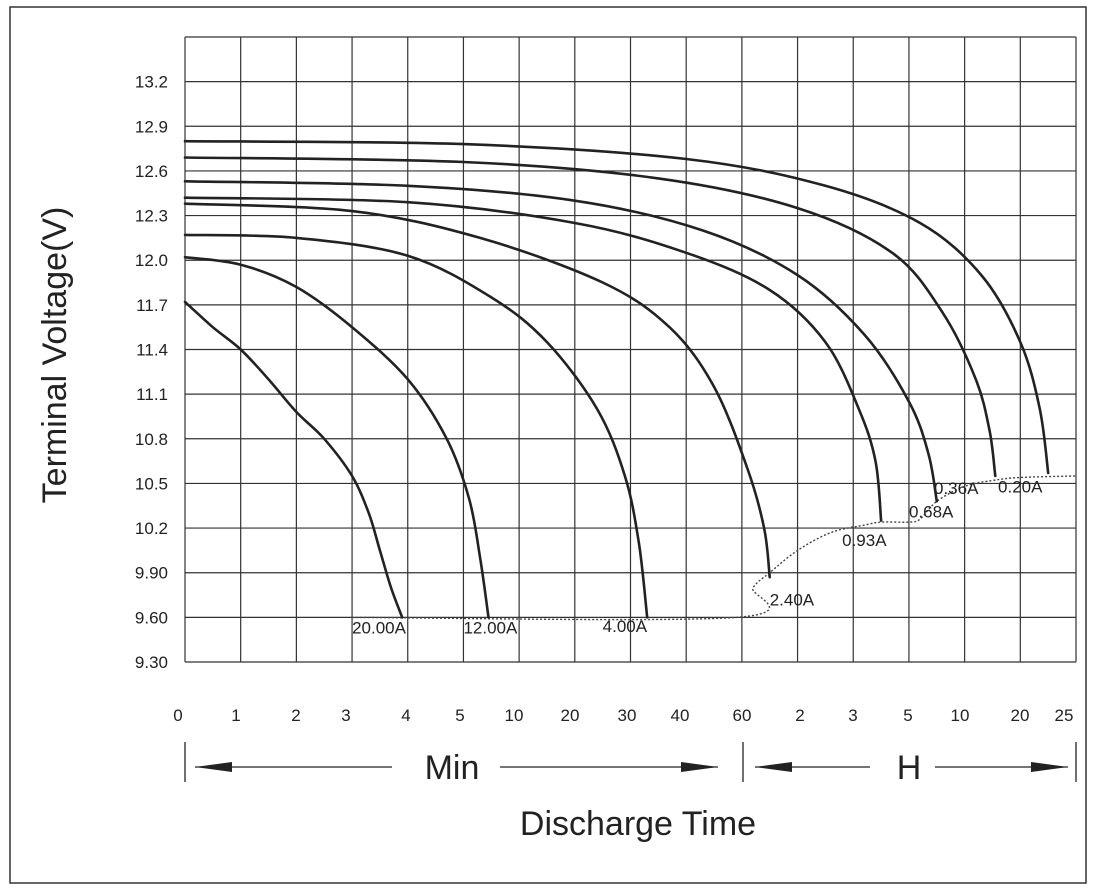 The height and width of the screenshot is (889, 1097). I want to click on y-tick-label: 10.5, so click(151, 483).